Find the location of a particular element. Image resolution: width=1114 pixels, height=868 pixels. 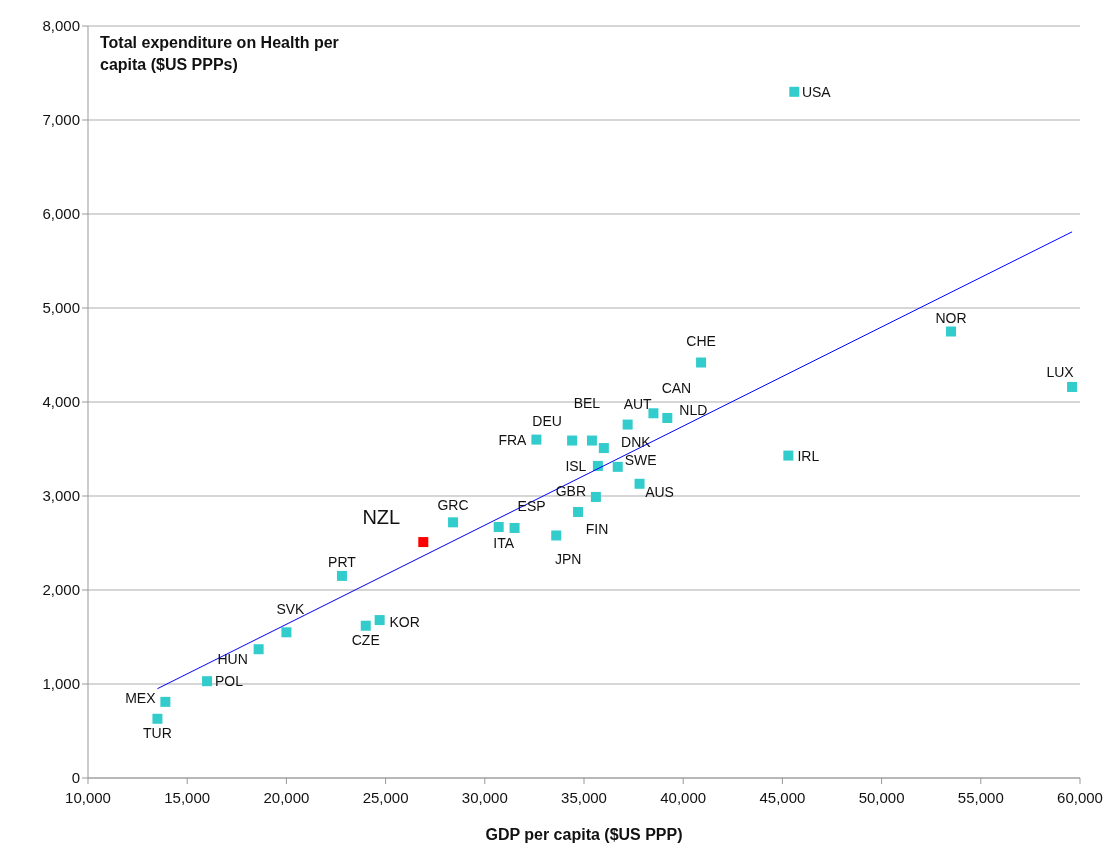

y-tick-label: 1,000 is located at coordinates (61, 684).